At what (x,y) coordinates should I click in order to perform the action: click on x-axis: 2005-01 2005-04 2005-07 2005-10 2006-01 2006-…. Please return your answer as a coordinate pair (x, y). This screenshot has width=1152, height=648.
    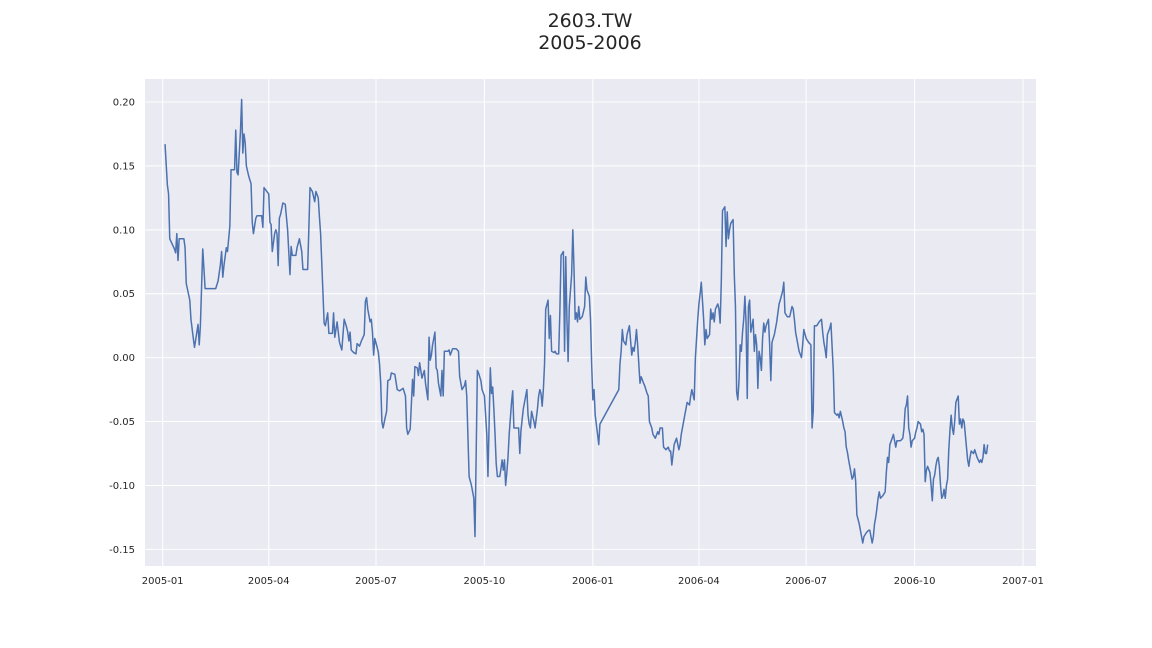
    Looking at the image, I should click on (593, 581).